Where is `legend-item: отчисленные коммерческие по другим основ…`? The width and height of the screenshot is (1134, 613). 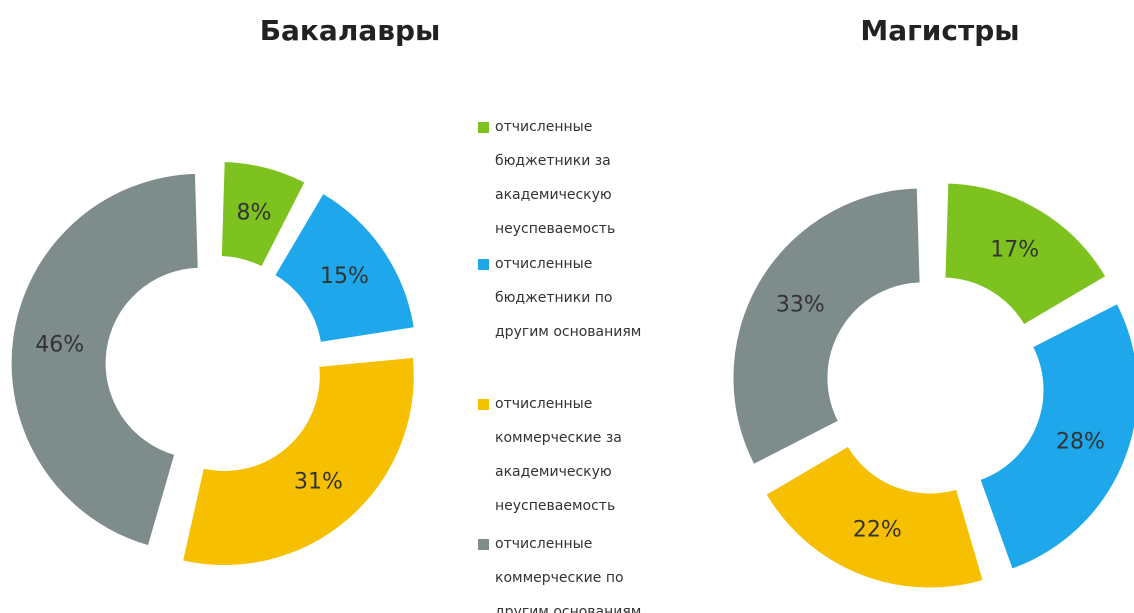
legend-item: отчисленные коммерческие по другим основ… is located at coordinates (573, 570).